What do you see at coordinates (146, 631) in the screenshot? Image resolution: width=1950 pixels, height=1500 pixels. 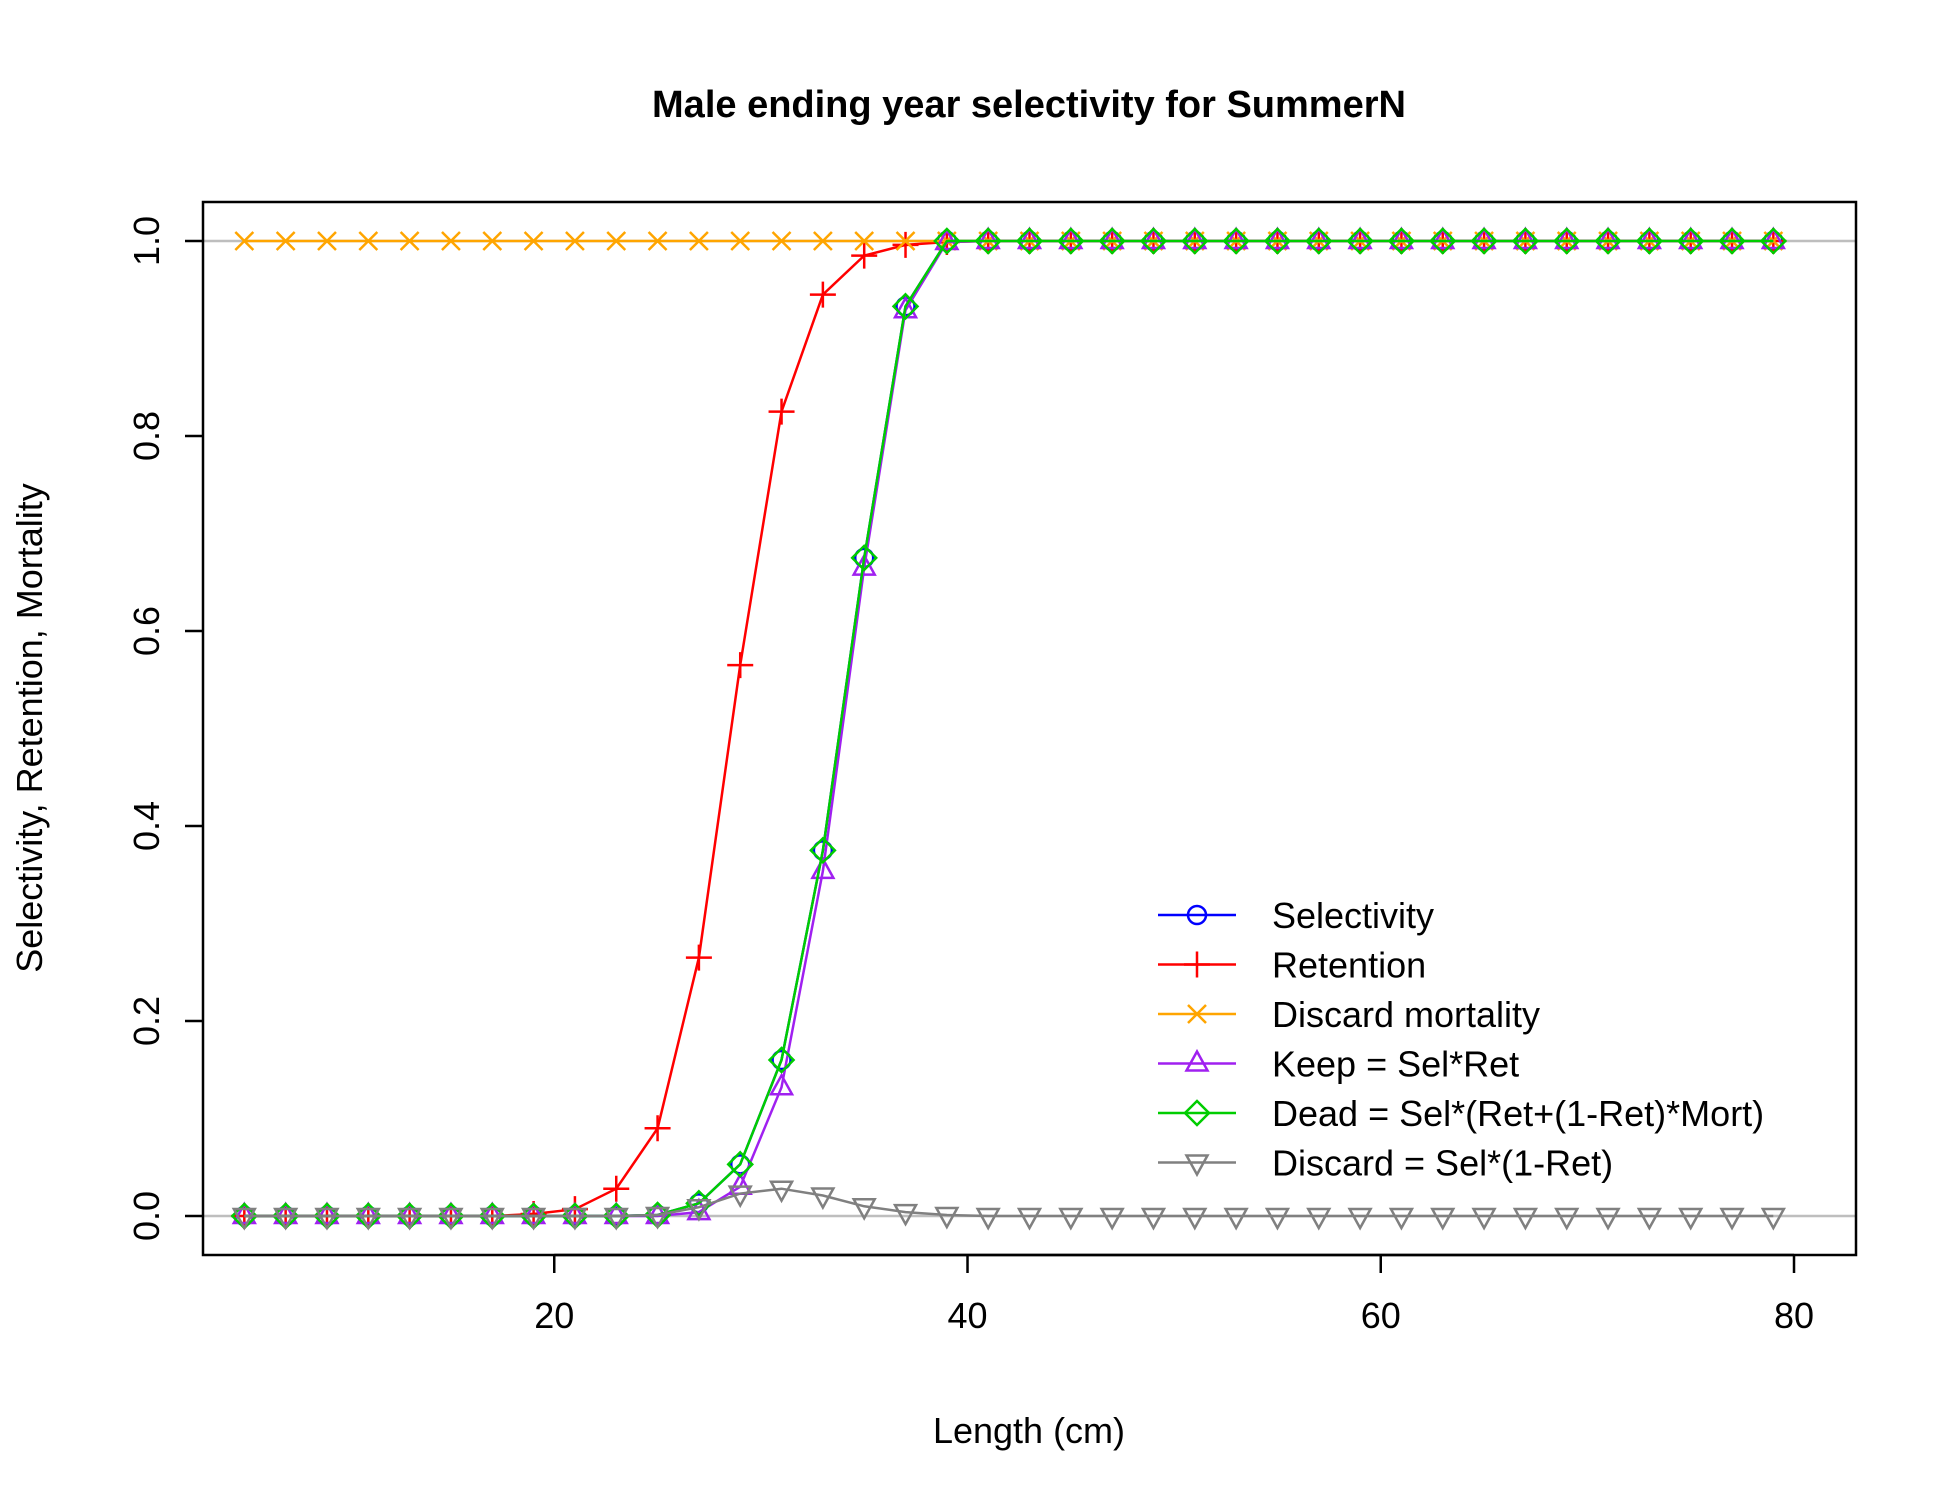 I see `y-tick-label-3: 0.6` at bounding box center [146, 631].